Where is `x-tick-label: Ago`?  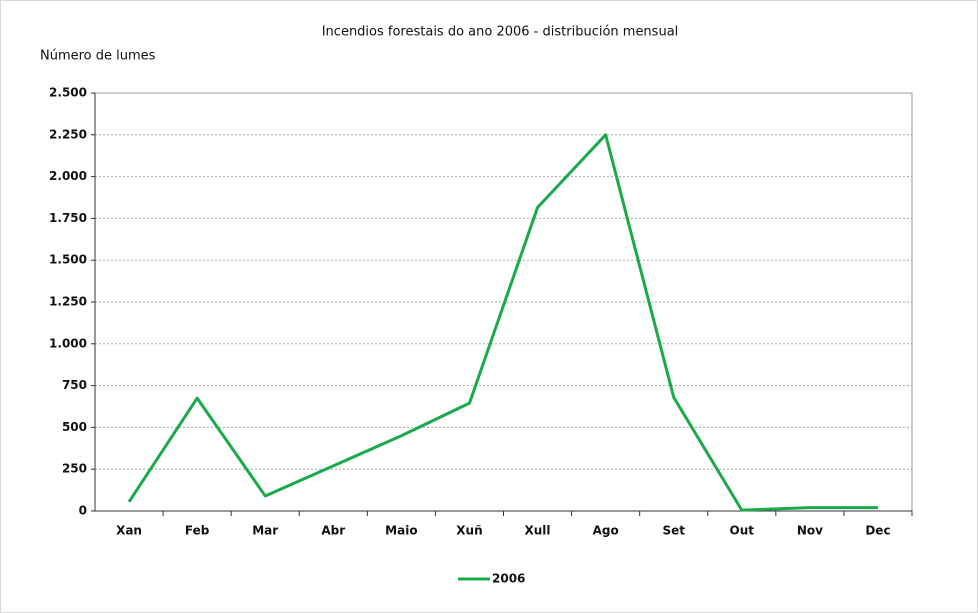
x-tick-label: Ago is located at coordinates (606, 531).